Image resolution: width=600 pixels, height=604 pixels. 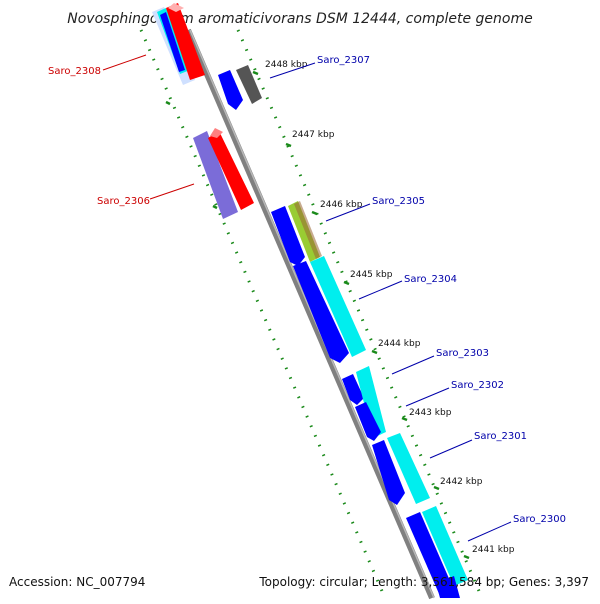 I want to click on scale-label-2448: 2448 kbp, so click(x=286, y=65).